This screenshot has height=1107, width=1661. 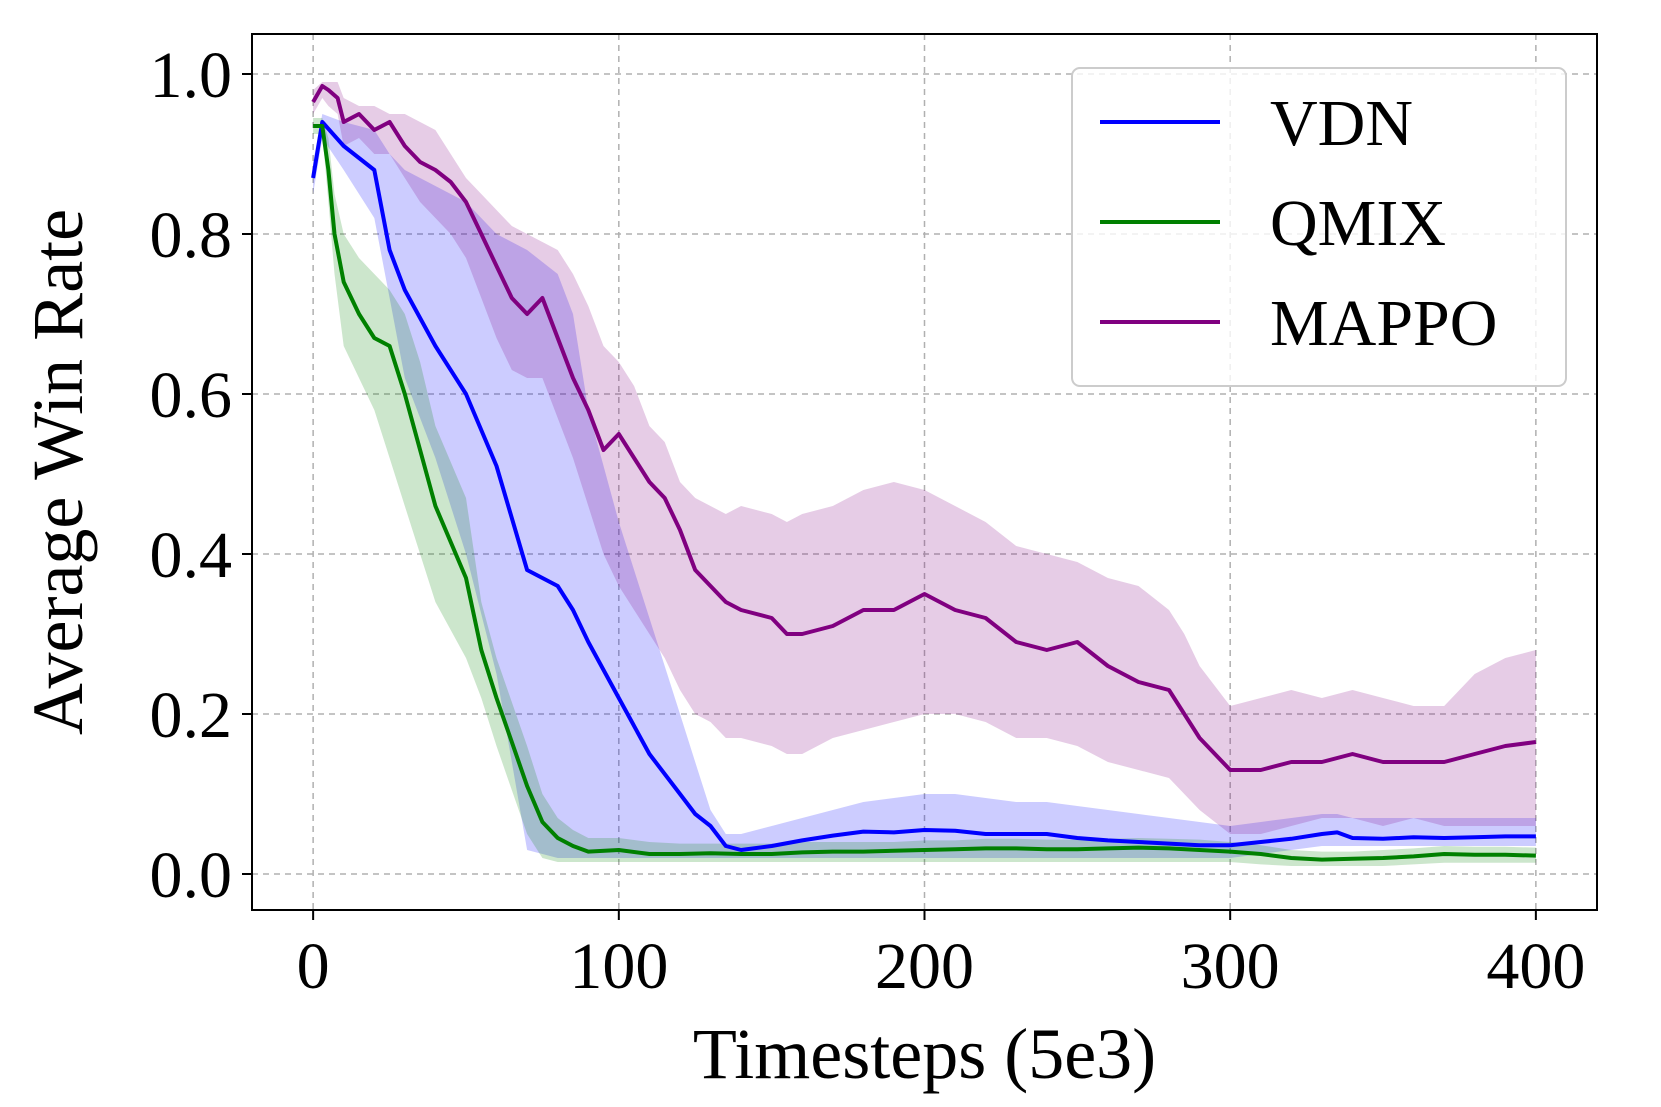 I want to click on y-tick-label: 1.0, so click(x=191, y=75).